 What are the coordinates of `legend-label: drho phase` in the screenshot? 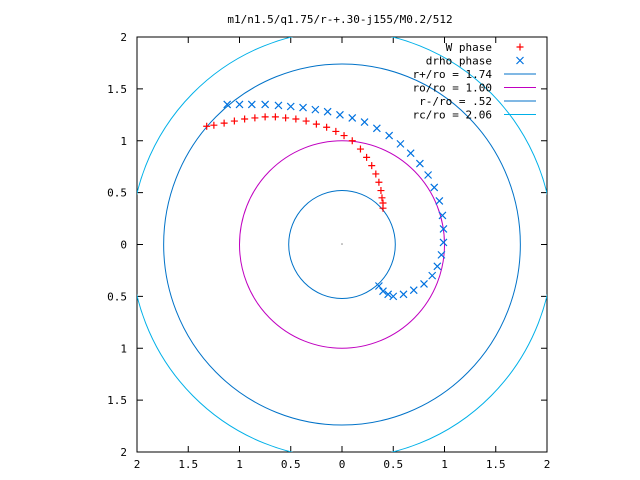 It's located at (459, 61).